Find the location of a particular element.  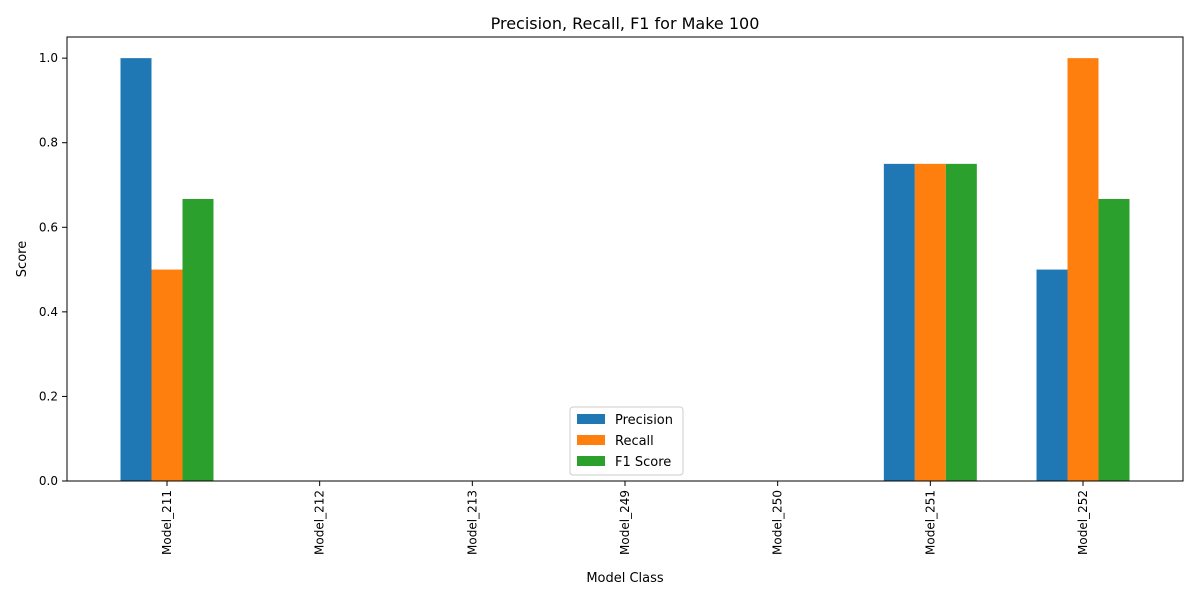

x-tick-label: Model_249 is located at coordinates (625, 522).